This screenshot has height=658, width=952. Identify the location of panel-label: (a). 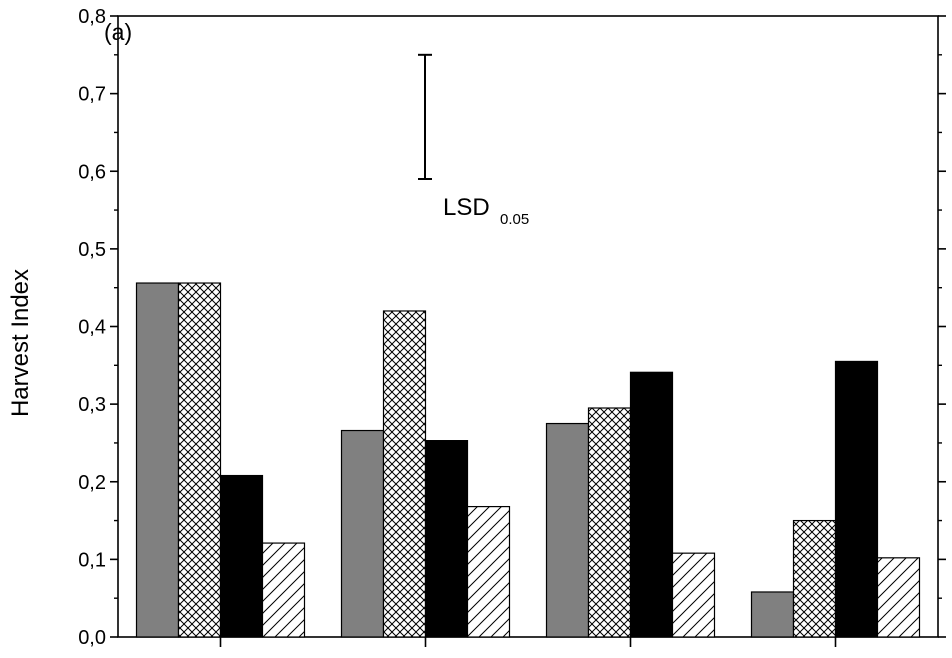
(118, 32).